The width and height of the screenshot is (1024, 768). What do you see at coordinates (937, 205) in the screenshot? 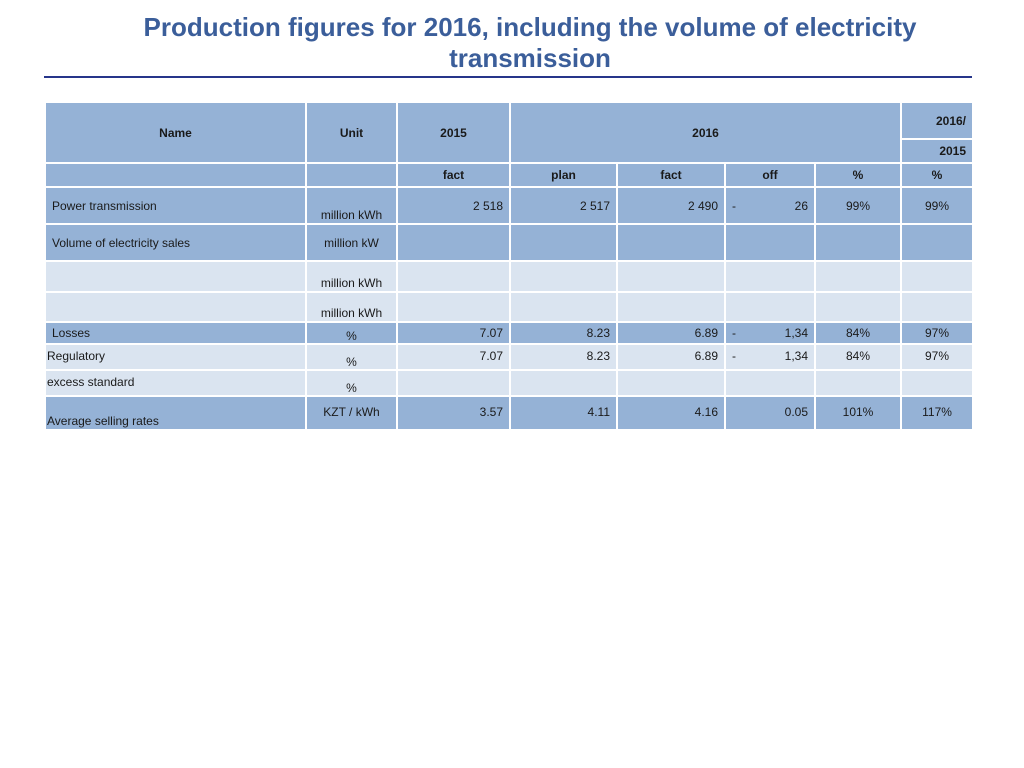
I see `row-ratio: 99%` at bounding box center [937, 205].